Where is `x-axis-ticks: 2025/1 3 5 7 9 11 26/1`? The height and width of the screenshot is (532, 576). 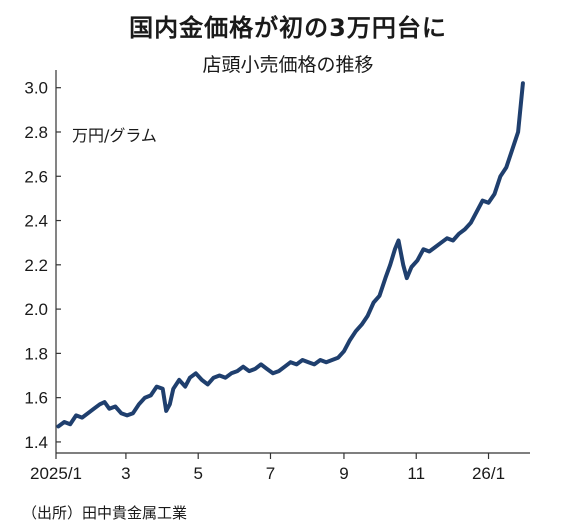 x-axis-ticks: 2025/1 3 5 7 9 11 26/1 is located at coordinates (267, 468).